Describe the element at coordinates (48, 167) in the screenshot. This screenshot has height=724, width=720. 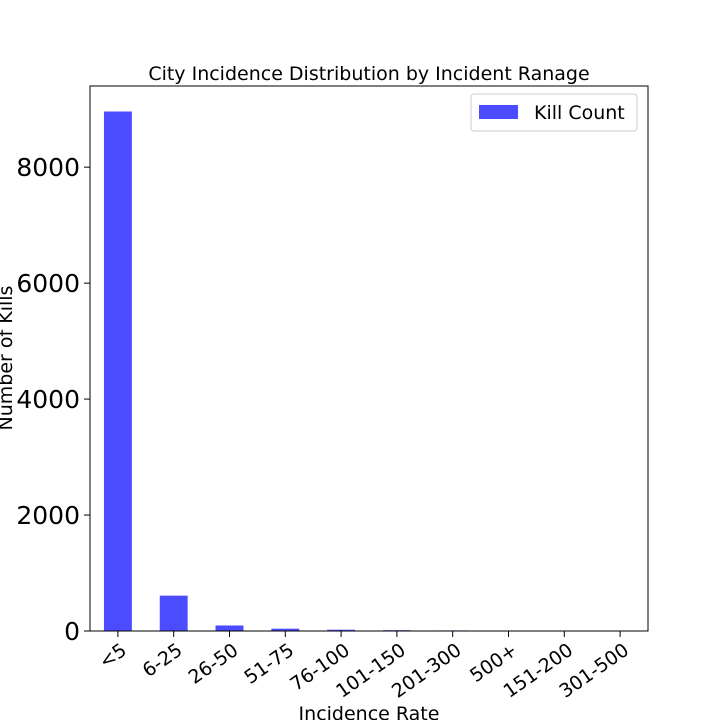
I see `y-tick-label: 8000` at that location.